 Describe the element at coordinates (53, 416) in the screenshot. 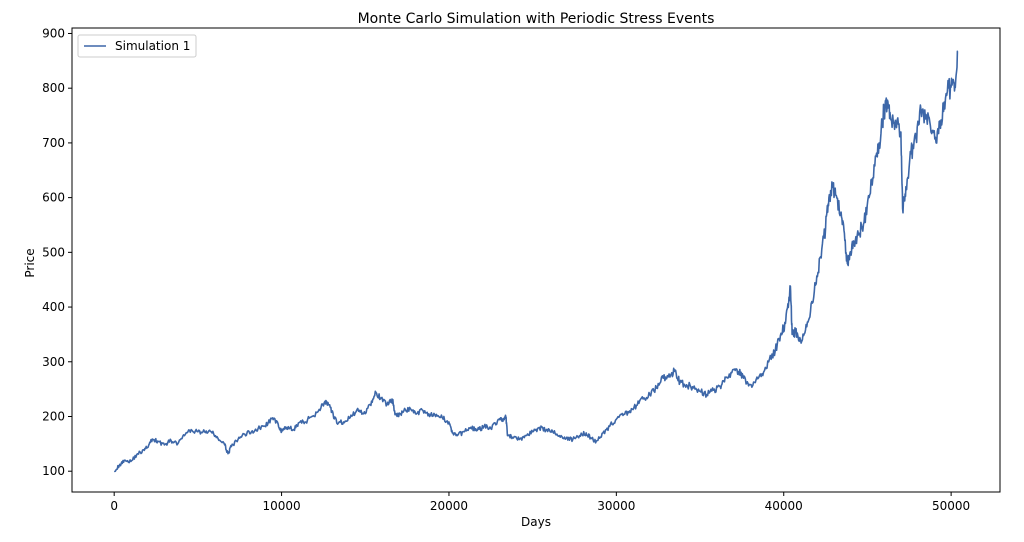

I see `y-tick-label: 200` at that location.